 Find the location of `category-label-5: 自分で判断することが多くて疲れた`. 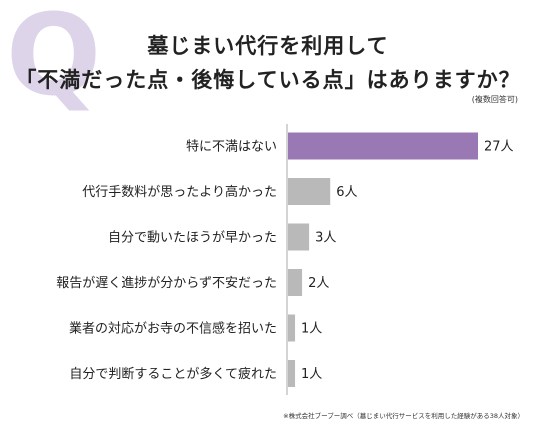

category-label-5: 自分で判断することが多くて疲れた is located at coordinates (173, 374).